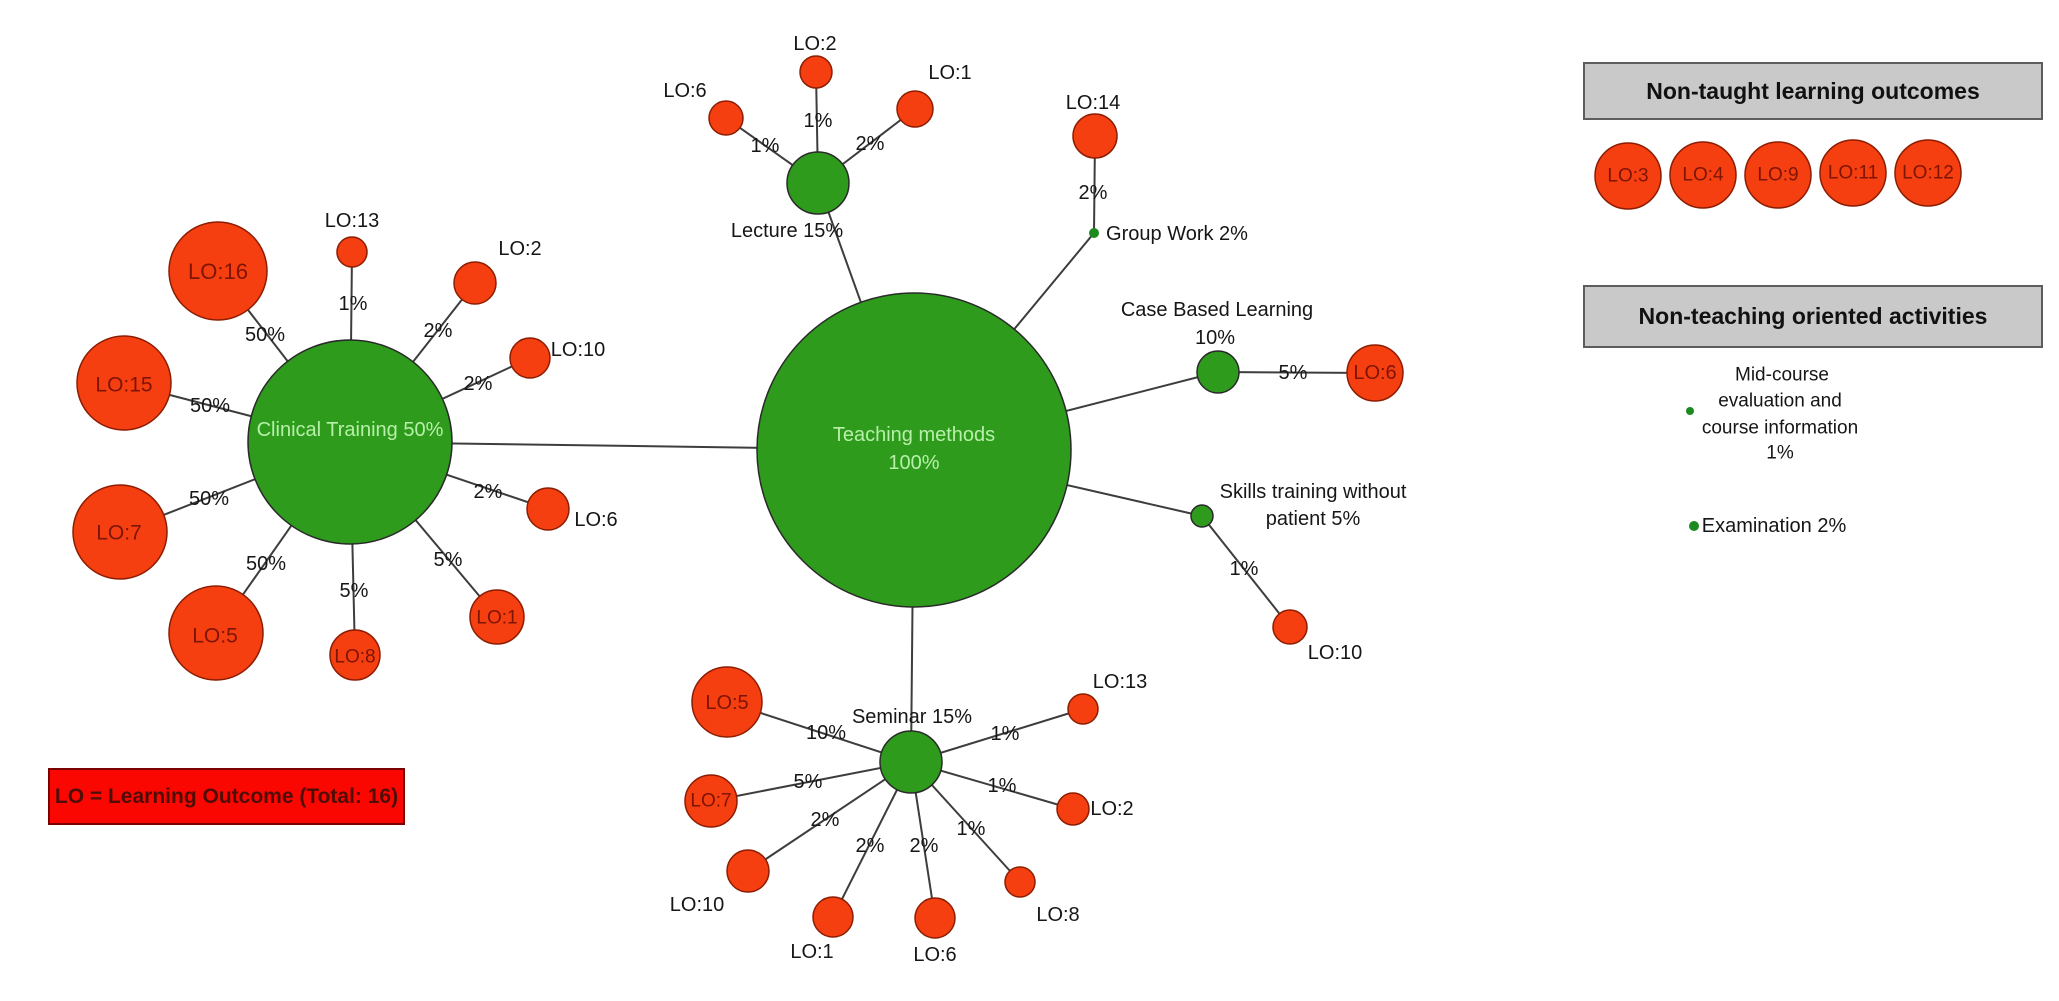  Describe the element at coordinates (1246, 571) in the screenshot. I see `edge-skills-lo10` at that location.